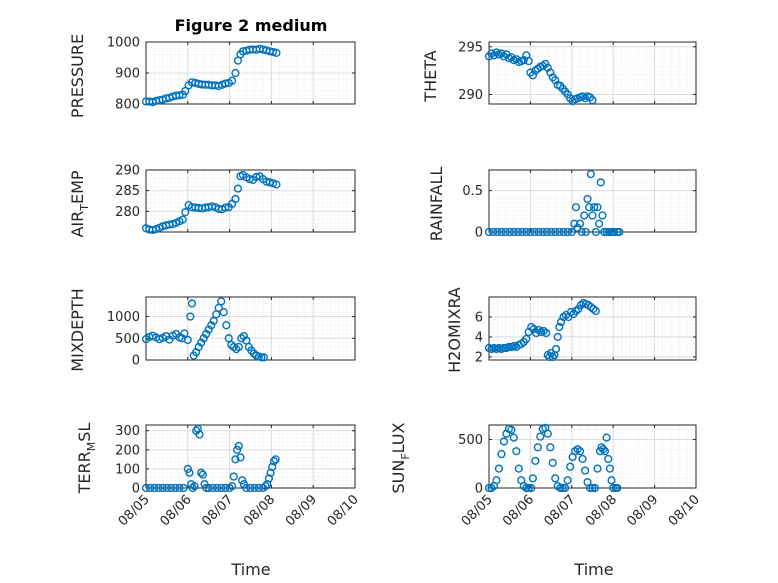 This screenshot has width=778, height=583. Describe the element at coordinates (127, 191) in the screenshot. I see `y-tick-label: 285` at that location.